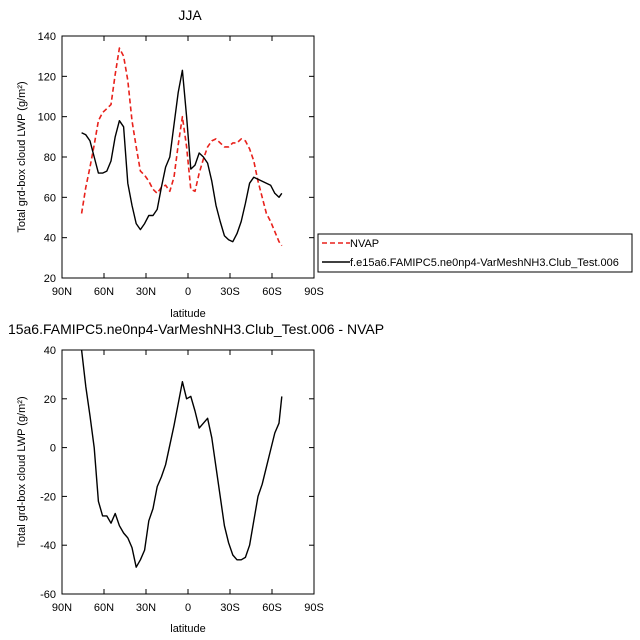 Image resolution: width=640 pixels, height=640 pixels. Describe the element at coordinates (47, 118) in the screenshot. I see `y-tick-label: 100` at that location.